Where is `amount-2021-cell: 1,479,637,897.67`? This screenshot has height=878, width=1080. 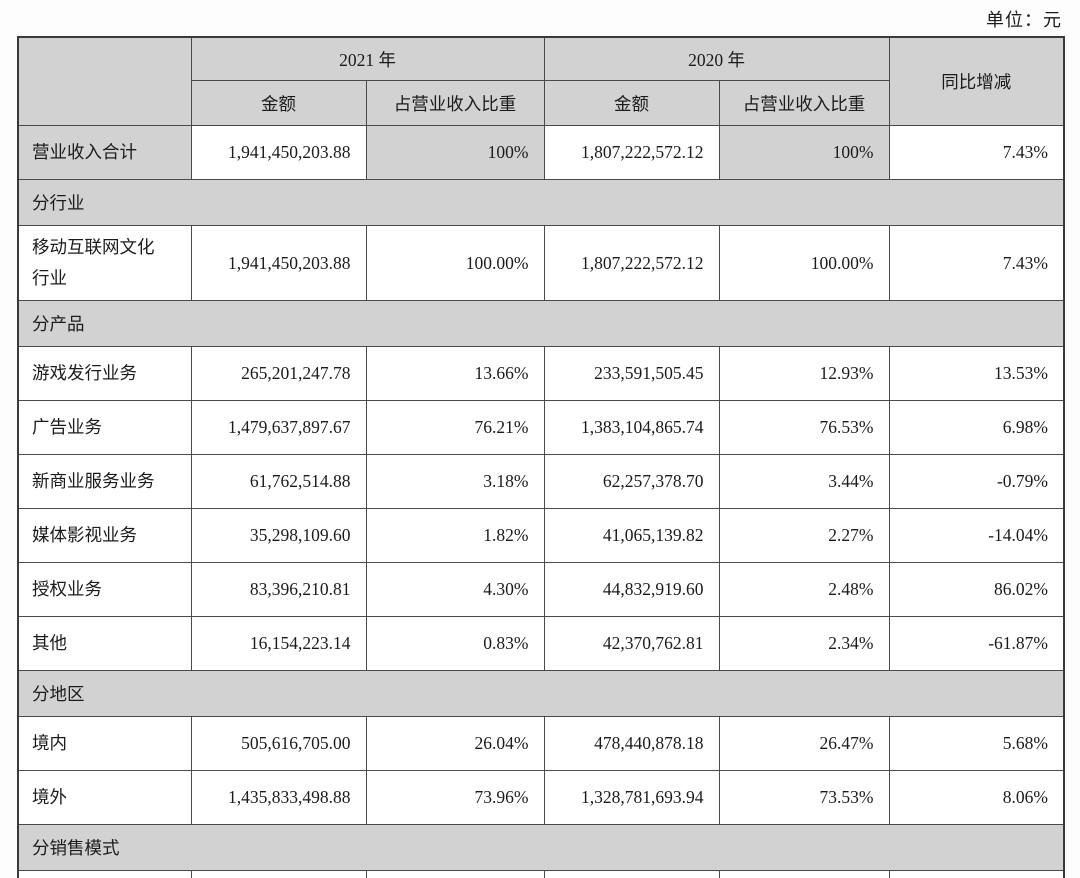
amount-2021-cell: 1,479,637,897.67 is located at coordinates (278, 427).